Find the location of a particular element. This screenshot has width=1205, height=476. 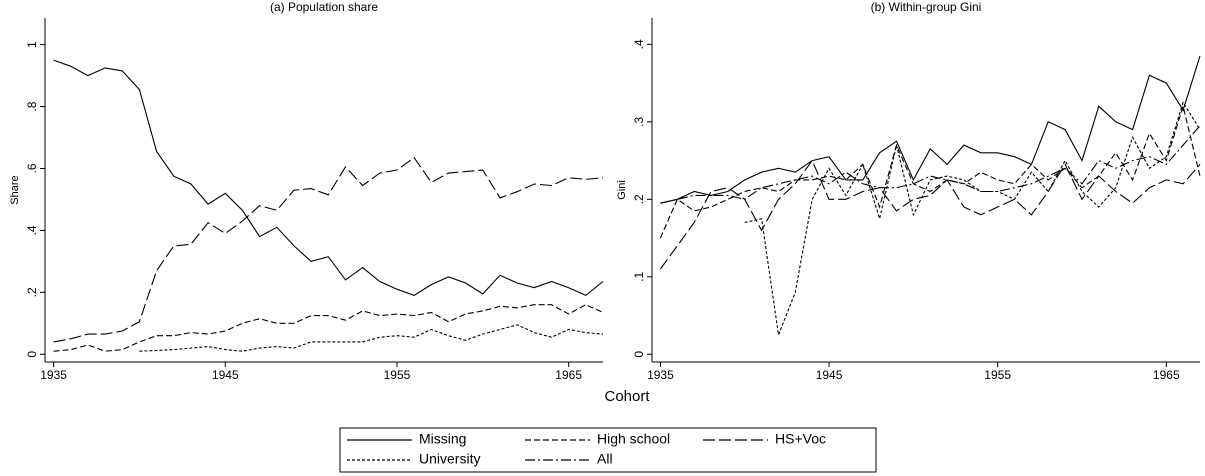

y-axis-label: Gini is located at coordinates (622, 190).